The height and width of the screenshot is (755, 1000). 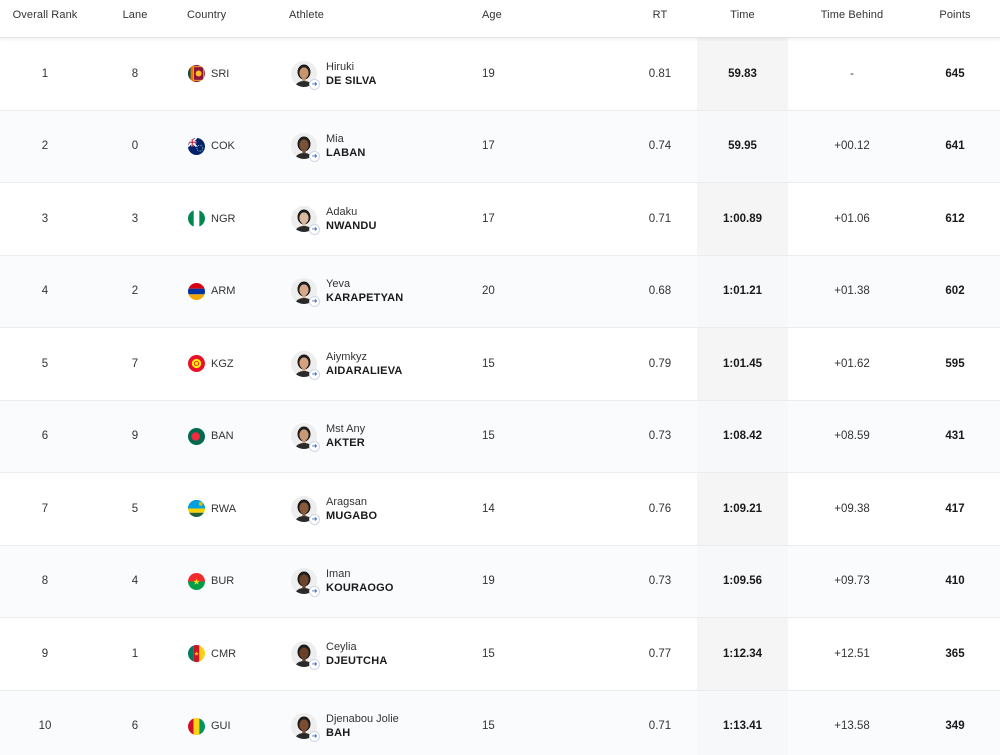 I want to click on time-cell: 59.83, so click(x=742, y=73).